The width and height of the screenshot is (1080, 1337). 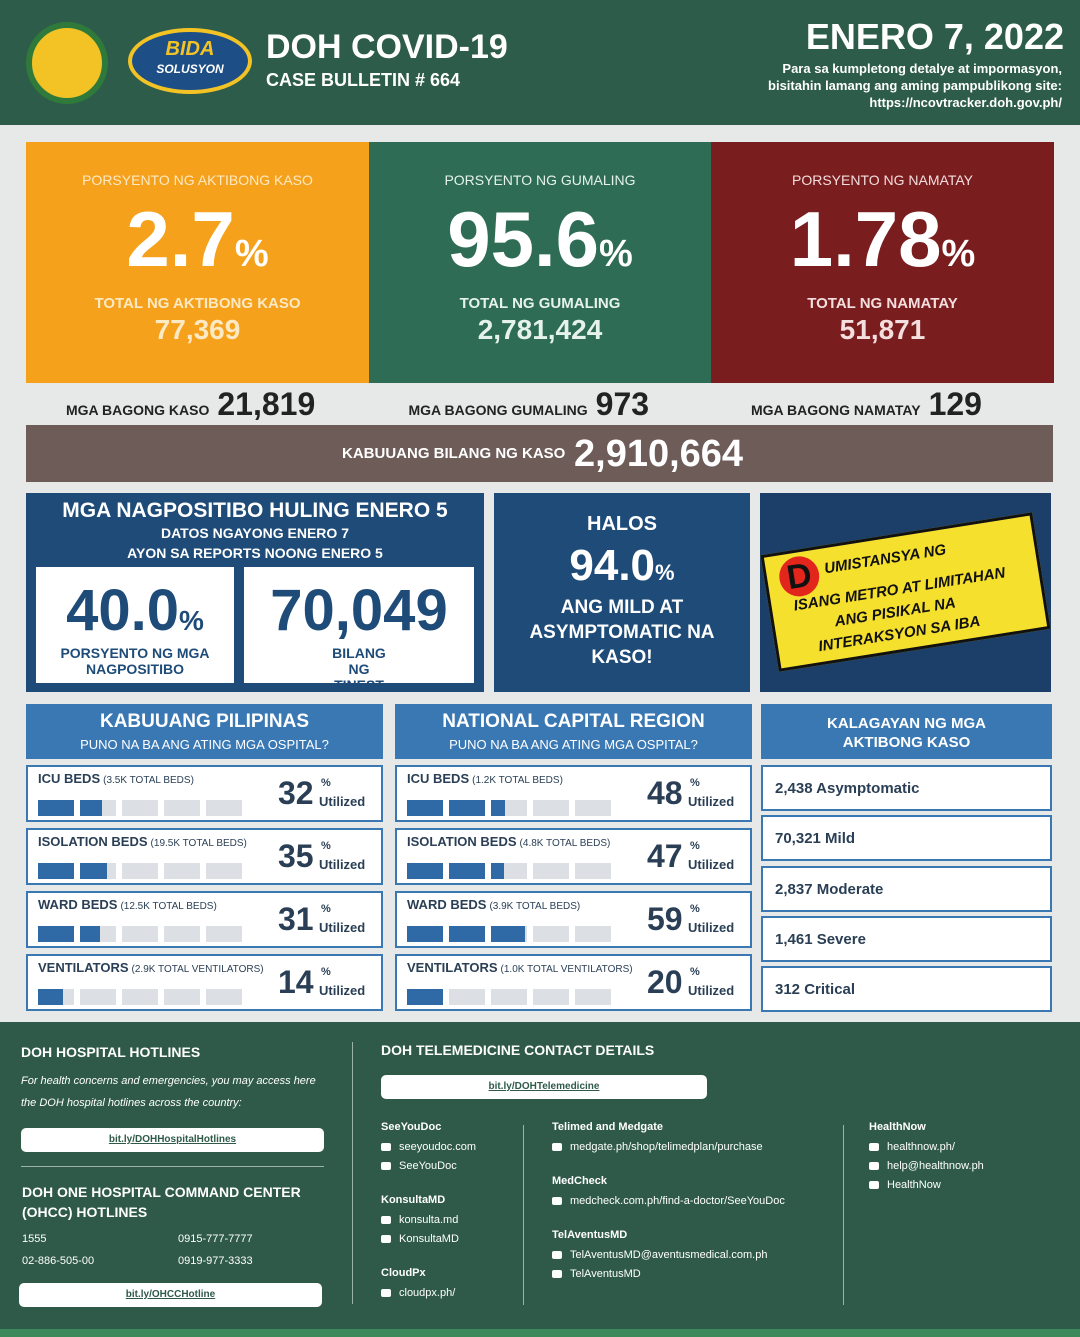 What do you see at coordinates (820, 939) in the screenshot?
I see `status-text: 1,461 Severe` at bounding box center [820, 939].